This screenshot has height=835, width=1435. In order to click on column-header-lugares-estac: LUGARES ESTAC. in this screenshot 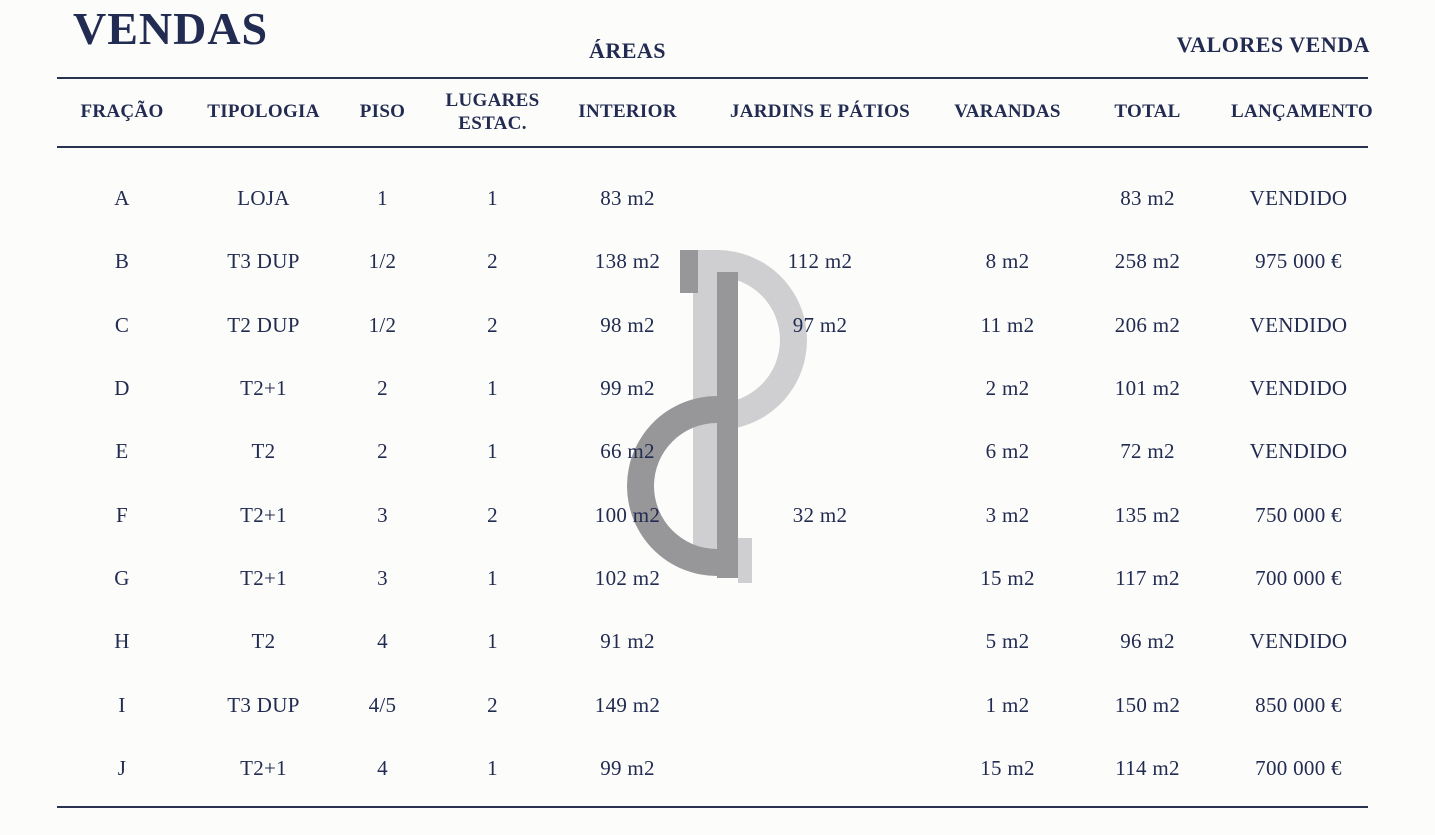, I will do `click(492, 112)`.